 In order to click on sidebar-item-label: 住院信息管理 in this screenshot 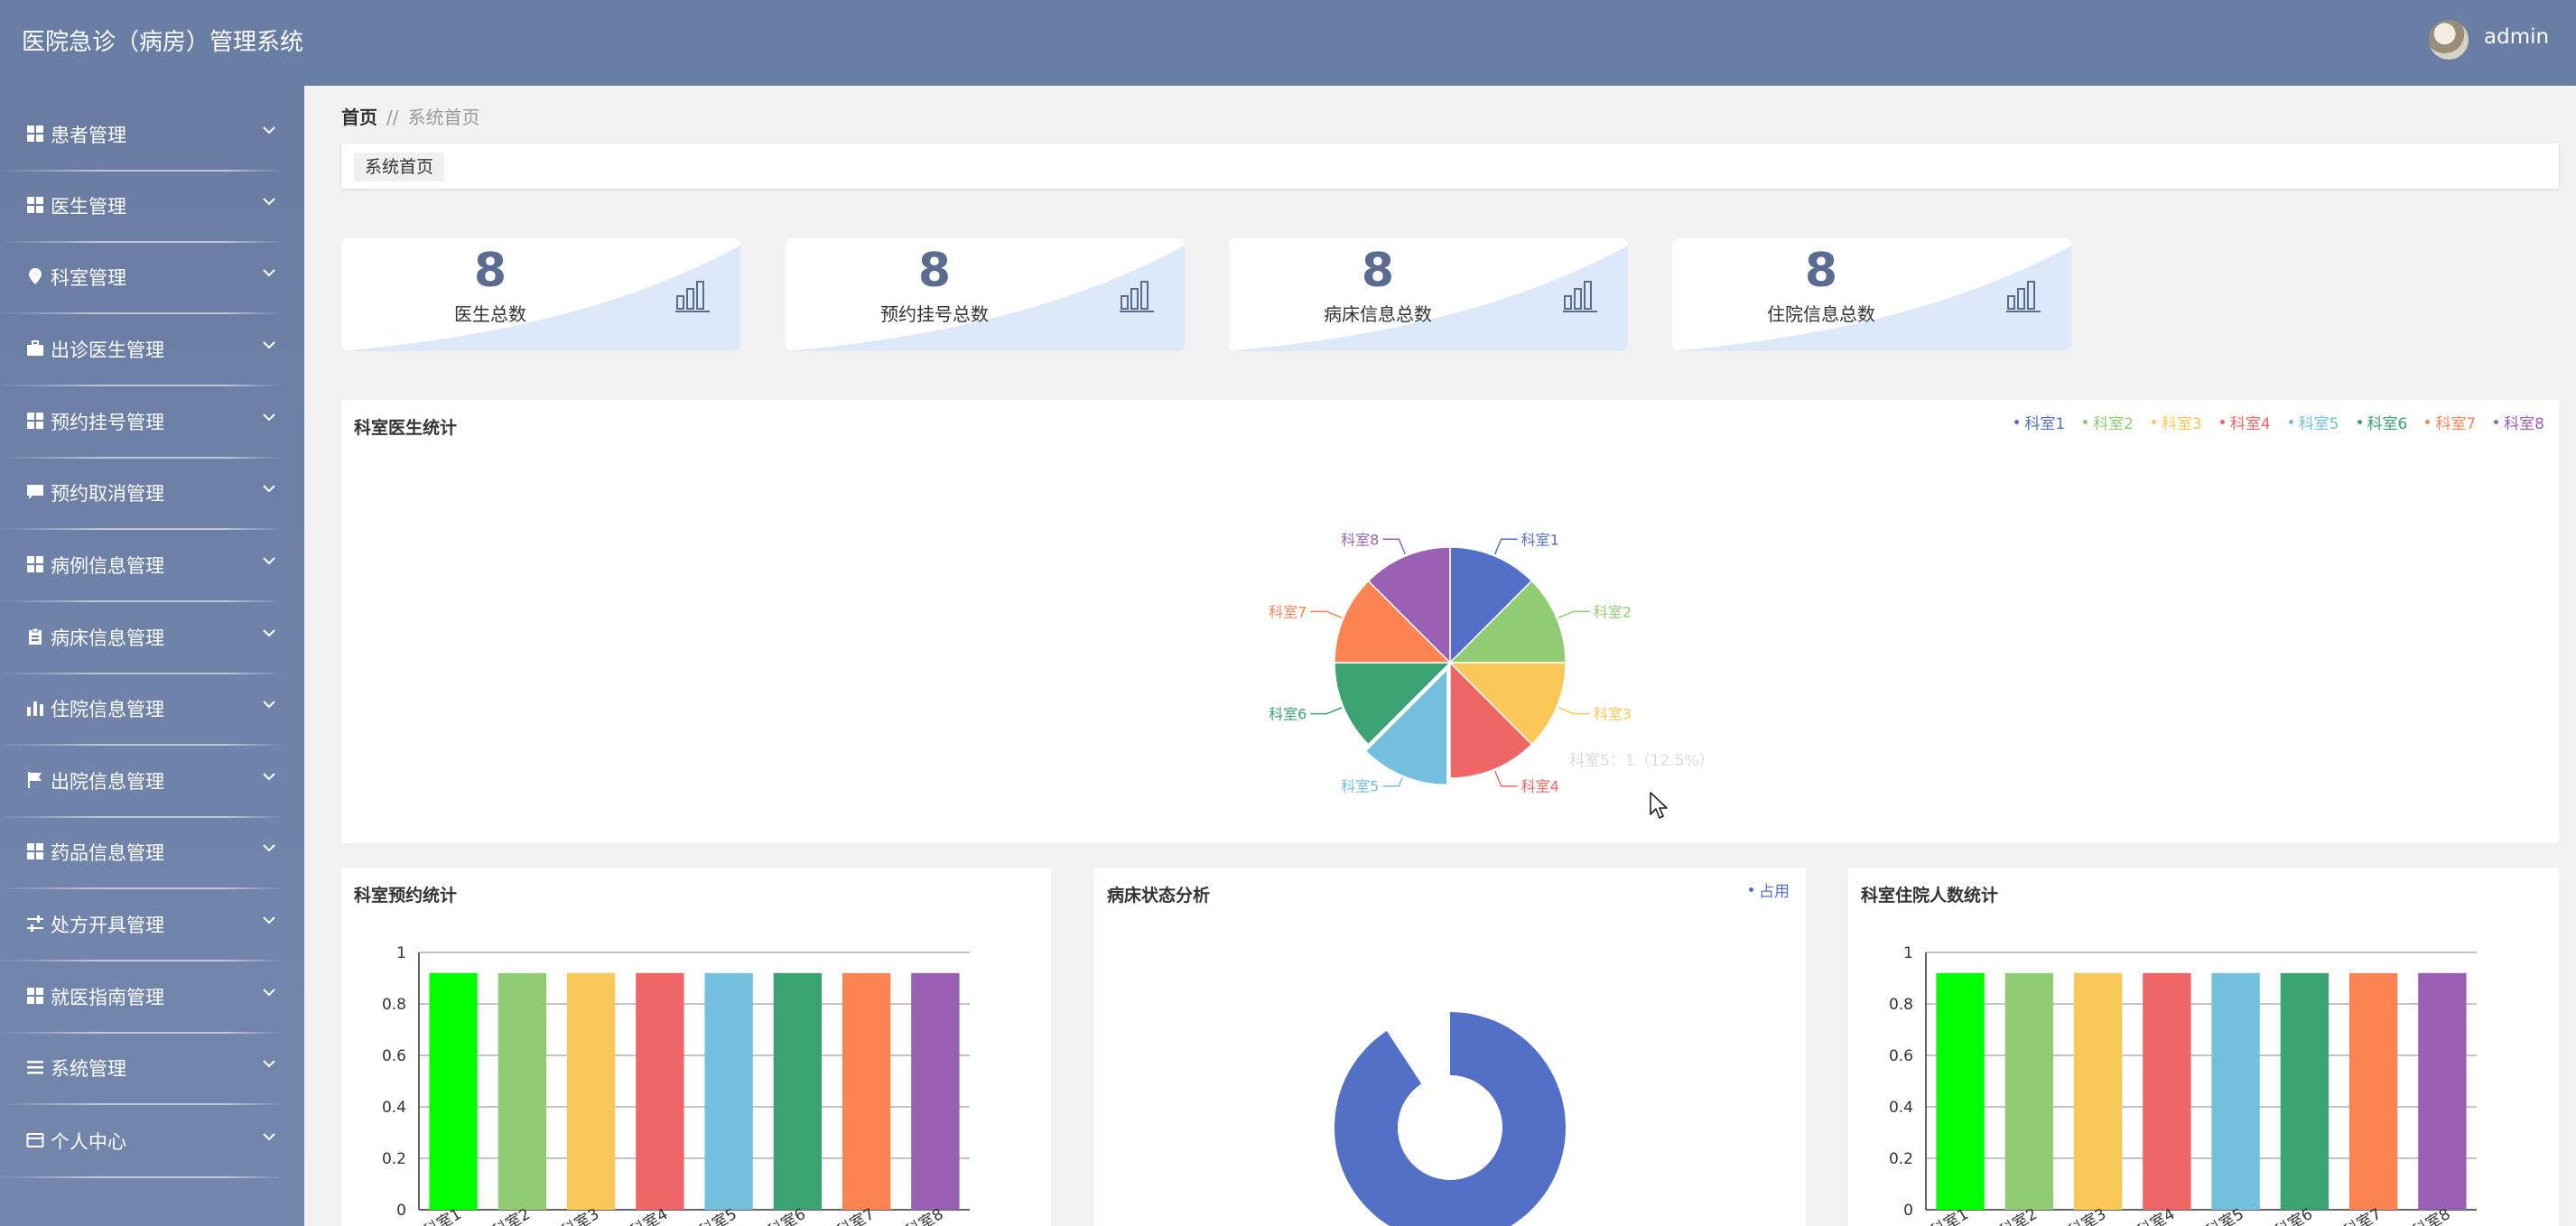, I will do `click(107, 709)`.